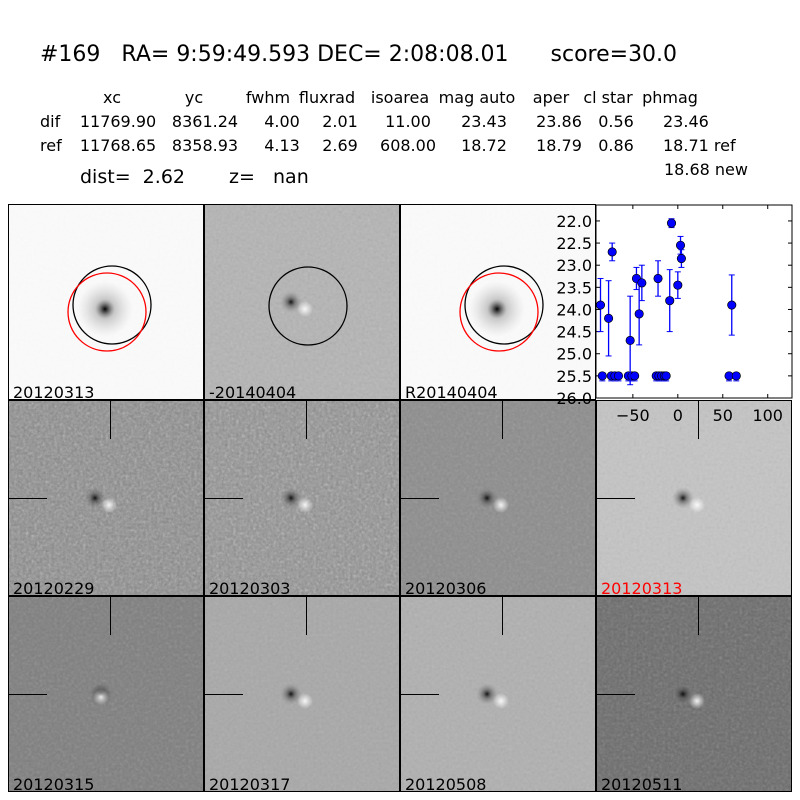 The image size is (800, 800). I want to click on table-cell: 4.13, so click(282, 145).